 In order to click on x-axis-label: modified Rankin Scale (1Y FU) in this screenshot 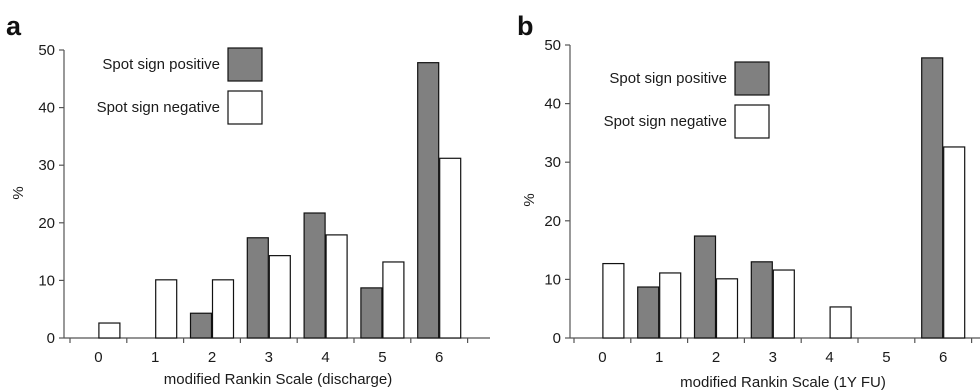, I will do `click(783, 382)`.